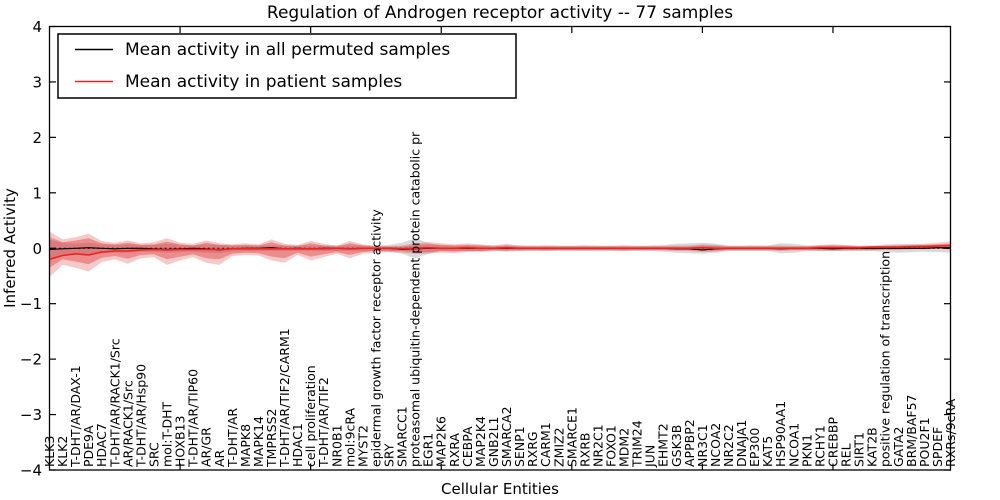  What do you see at coordinates (872, 447) in the screenshot?
I see `x-tick-label: KAT2B` at bounding box center [872, 447].